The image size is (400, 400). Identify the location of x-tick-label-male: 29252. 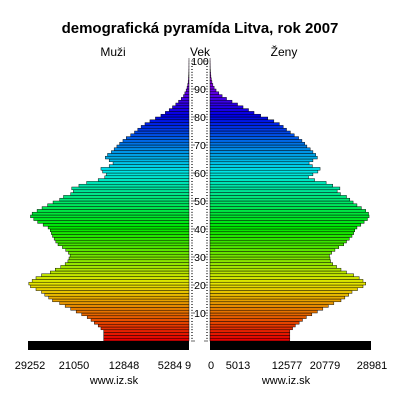
(30, 366).